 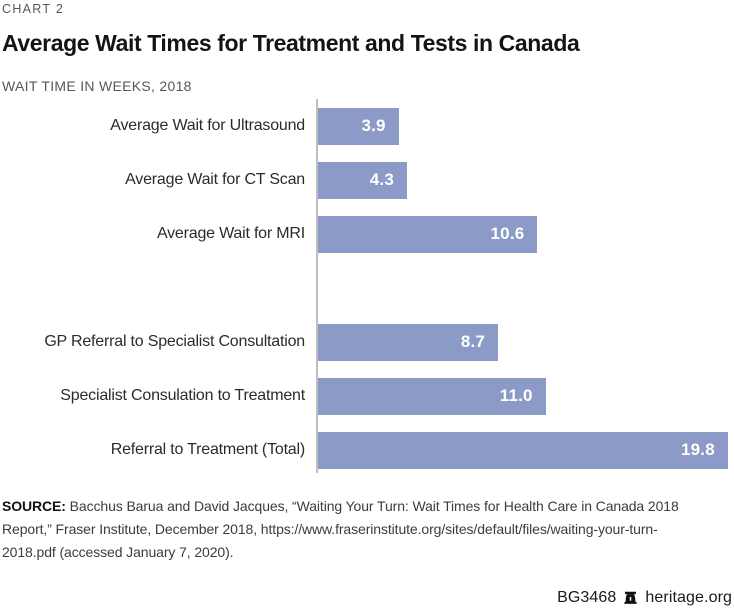 I want to click on footer-site: heritage.org, so click(x=688, y=597).